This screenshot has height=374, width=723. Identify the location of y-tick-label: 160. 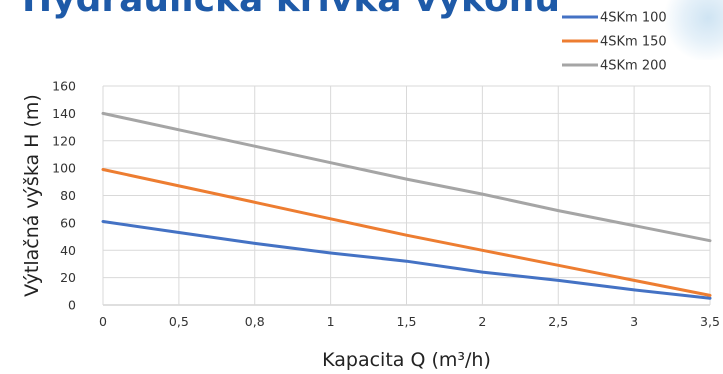
(64, 86).